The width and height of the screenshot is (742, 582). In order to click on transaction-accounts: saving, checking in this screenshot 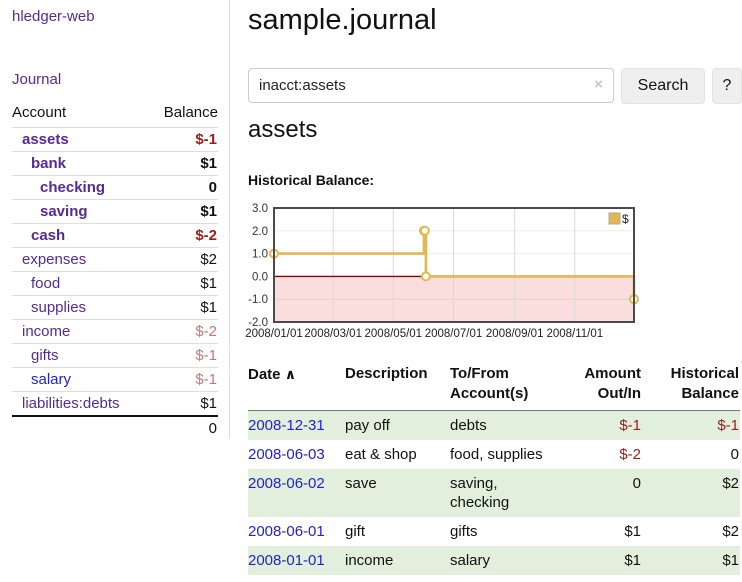, I will do `click(505, 493)`.